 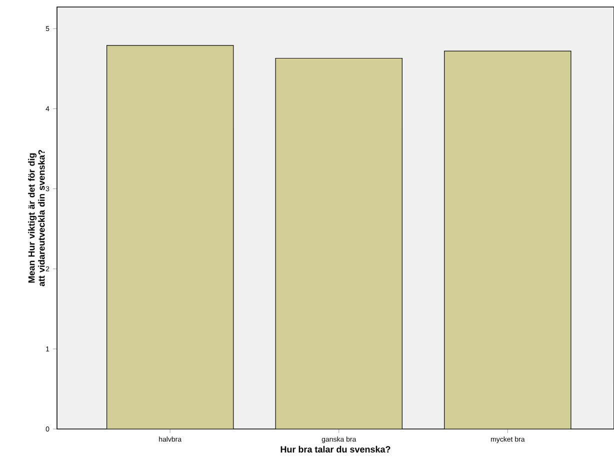 What do you see at coordinates (36, 218) in the screenshot?
I see `y-axis-title: Mean Hur viktigt är det för dig att vidareutveckla din svenska?` at bounding box center [36, 218].